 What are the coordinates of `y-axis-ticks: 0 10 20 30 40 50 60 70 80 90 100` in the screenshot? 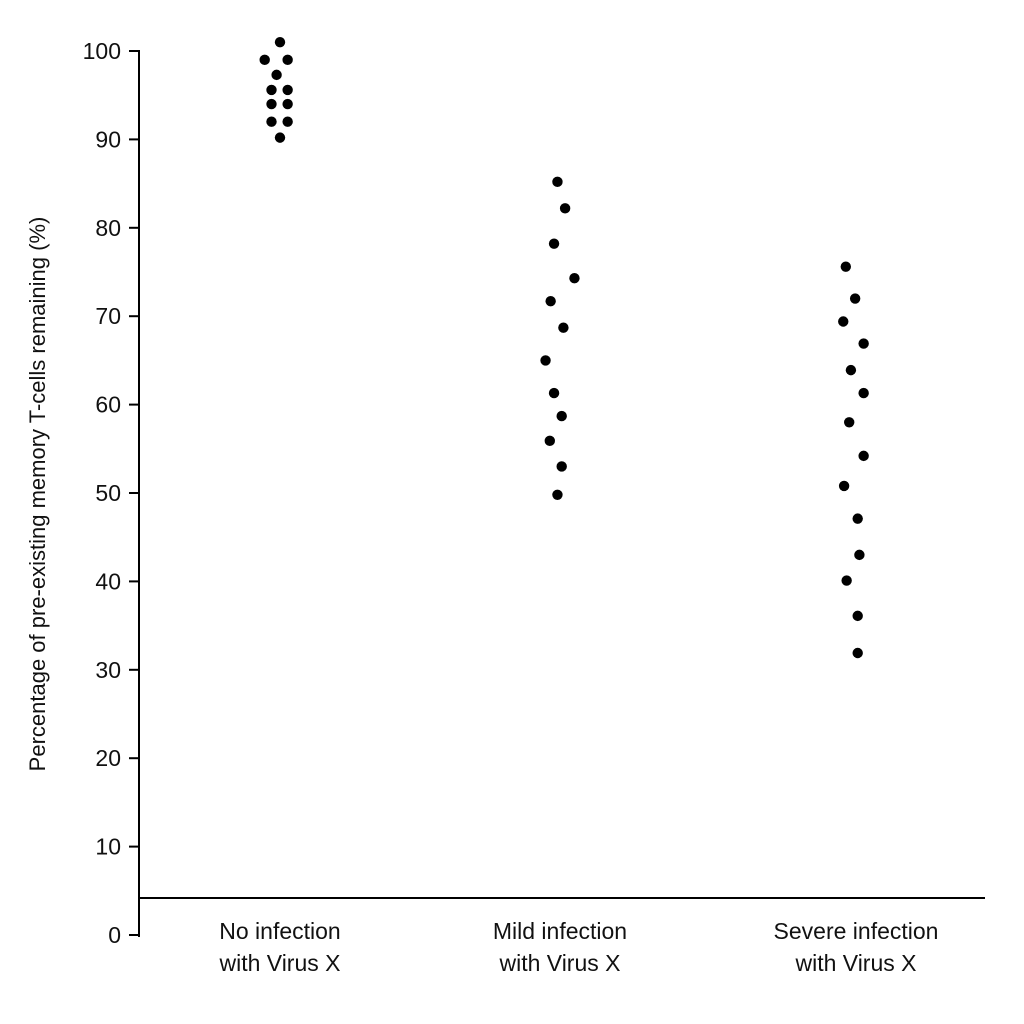 It's located at (111, 493).